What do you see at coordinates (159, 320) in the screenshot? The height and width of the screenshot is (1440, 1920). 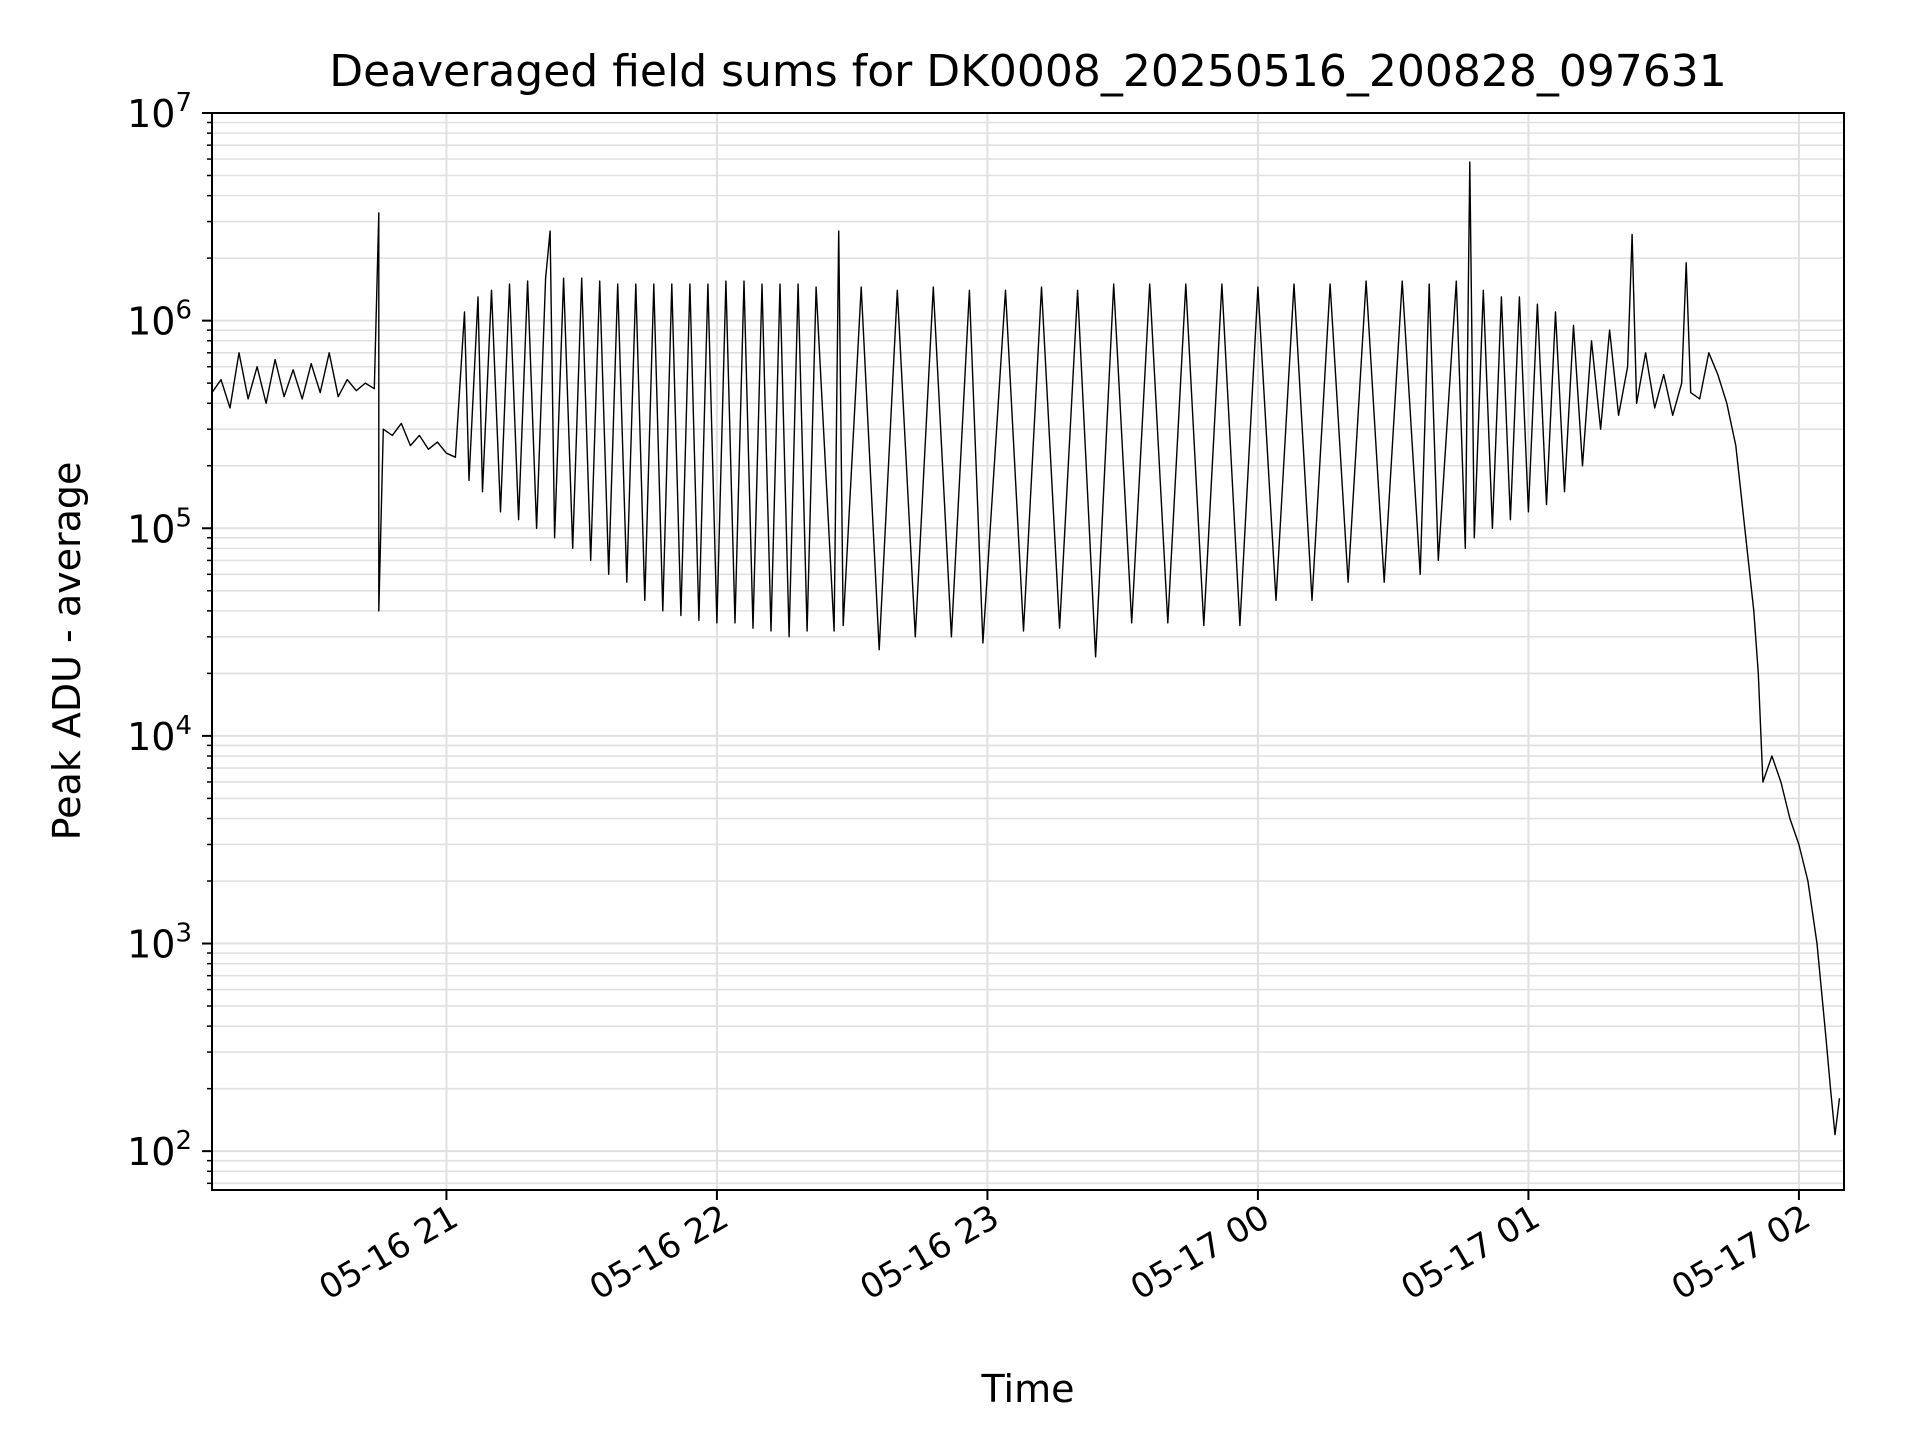 I see `y-tick-label: 106` at bounding box center [159, 320].